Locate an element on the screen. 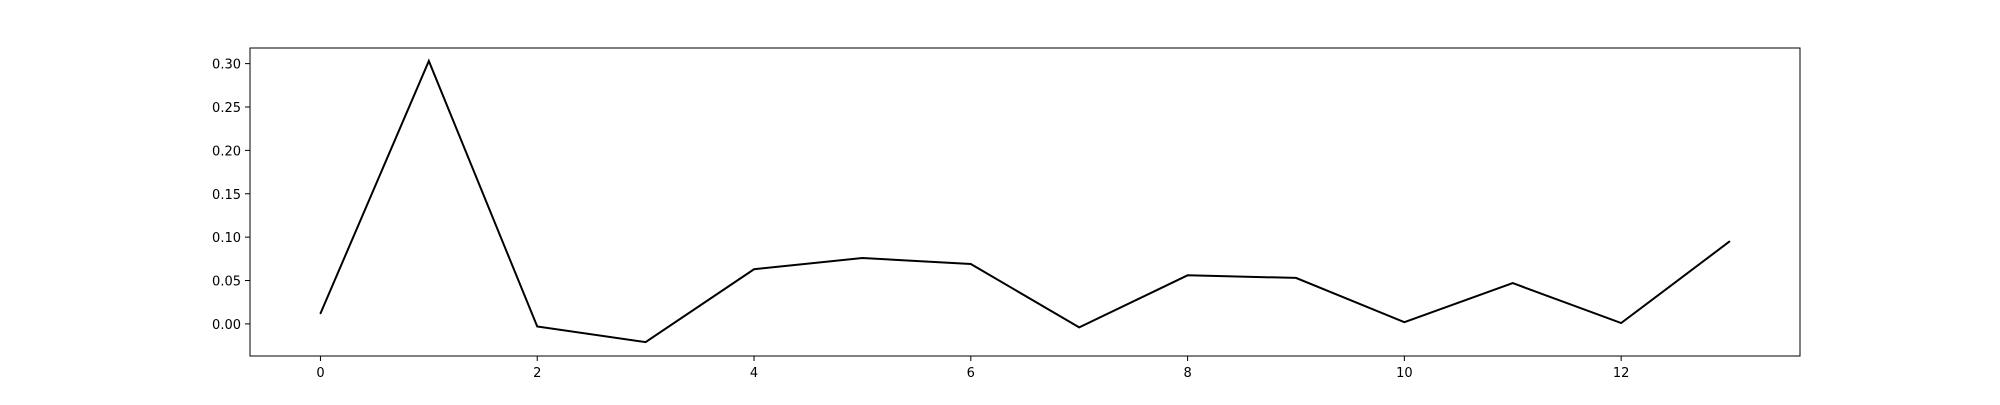 This screenshot has width=2000, height=405. x-axis: 0 2 4 6 8 10 12 is located at coordinates (972, 368).